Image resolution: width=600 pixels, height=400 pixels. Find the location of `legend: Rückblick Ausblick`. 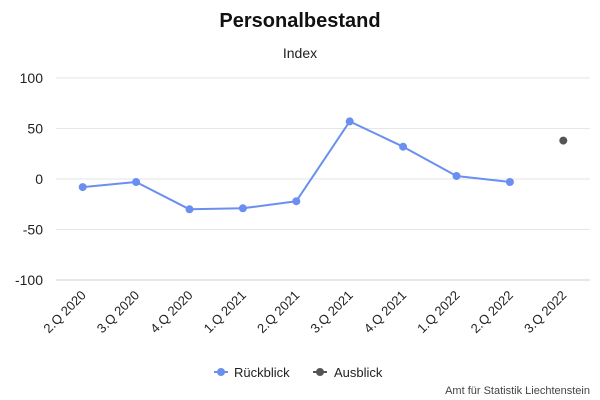

legend: Rückblick Ausblick is located at coordinates (298, 372).